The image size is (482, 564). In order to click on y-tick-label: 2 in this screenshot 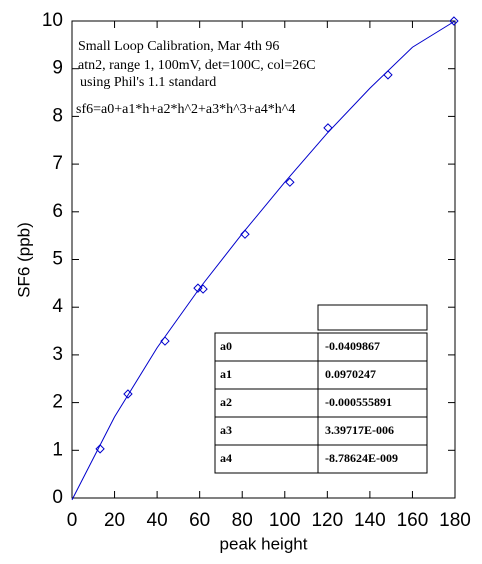, I will do `click(57, 402)`.